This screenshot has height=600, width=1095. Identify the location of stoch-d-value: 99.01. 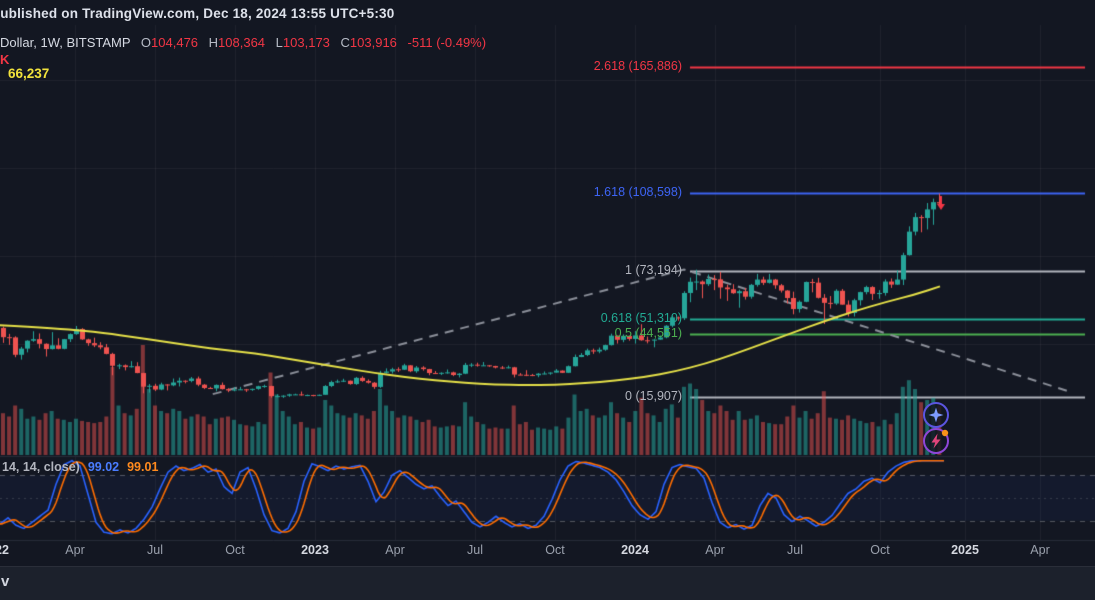
(143, 467).